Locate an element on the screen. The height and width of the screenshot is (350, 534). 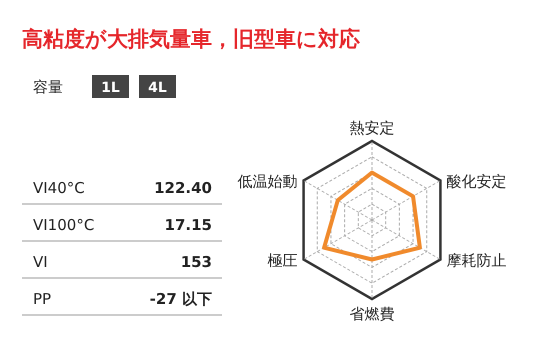
spoke-label: 省燃費 is located at coordinates (372, 314).